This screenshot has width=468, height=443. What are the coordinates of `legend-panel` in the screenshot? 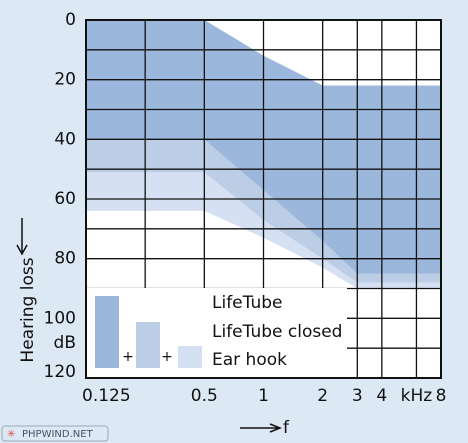 It's located at (217, 332).